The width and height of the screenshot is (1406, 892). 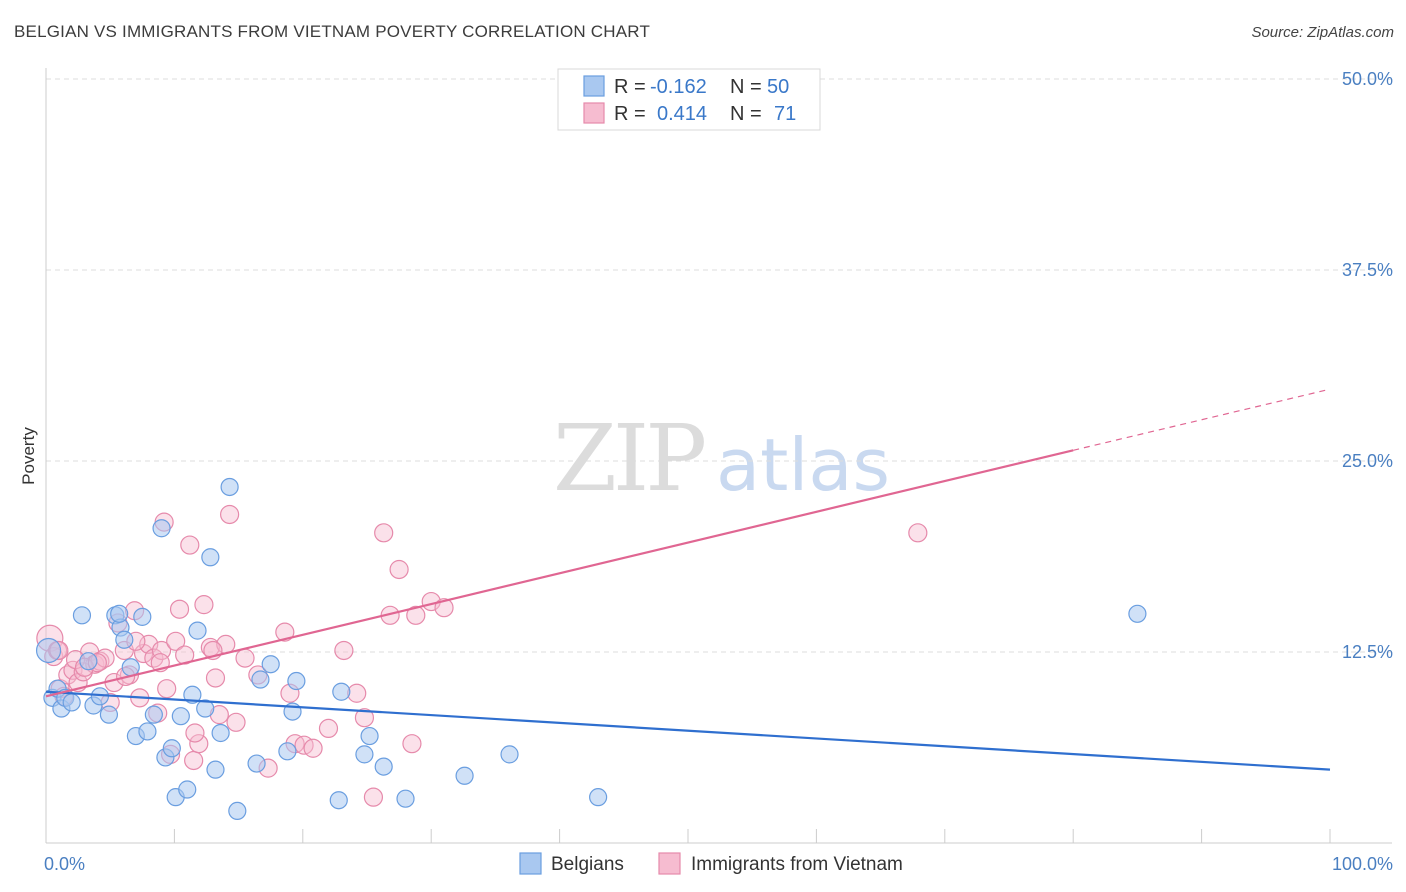 What do you see at coordinates (682, 114) in the screenshot?
I see `legend-r-value-vietnam: 0.414` at bounding box center [682, 114].